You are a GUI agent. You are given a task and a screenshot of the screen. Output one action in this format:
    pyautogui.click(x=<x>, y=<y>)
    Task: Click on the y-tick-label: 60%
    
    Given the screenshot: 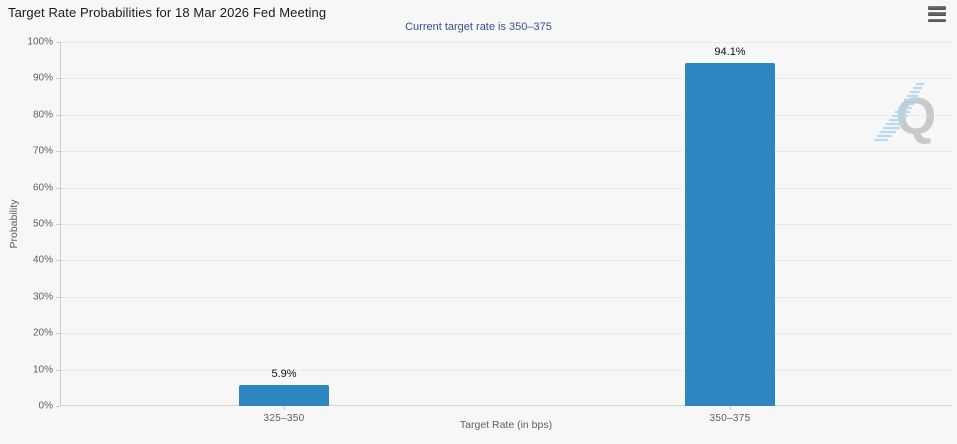 What is the action you would take?
    pyautogui.click(x=42, y=188)
    